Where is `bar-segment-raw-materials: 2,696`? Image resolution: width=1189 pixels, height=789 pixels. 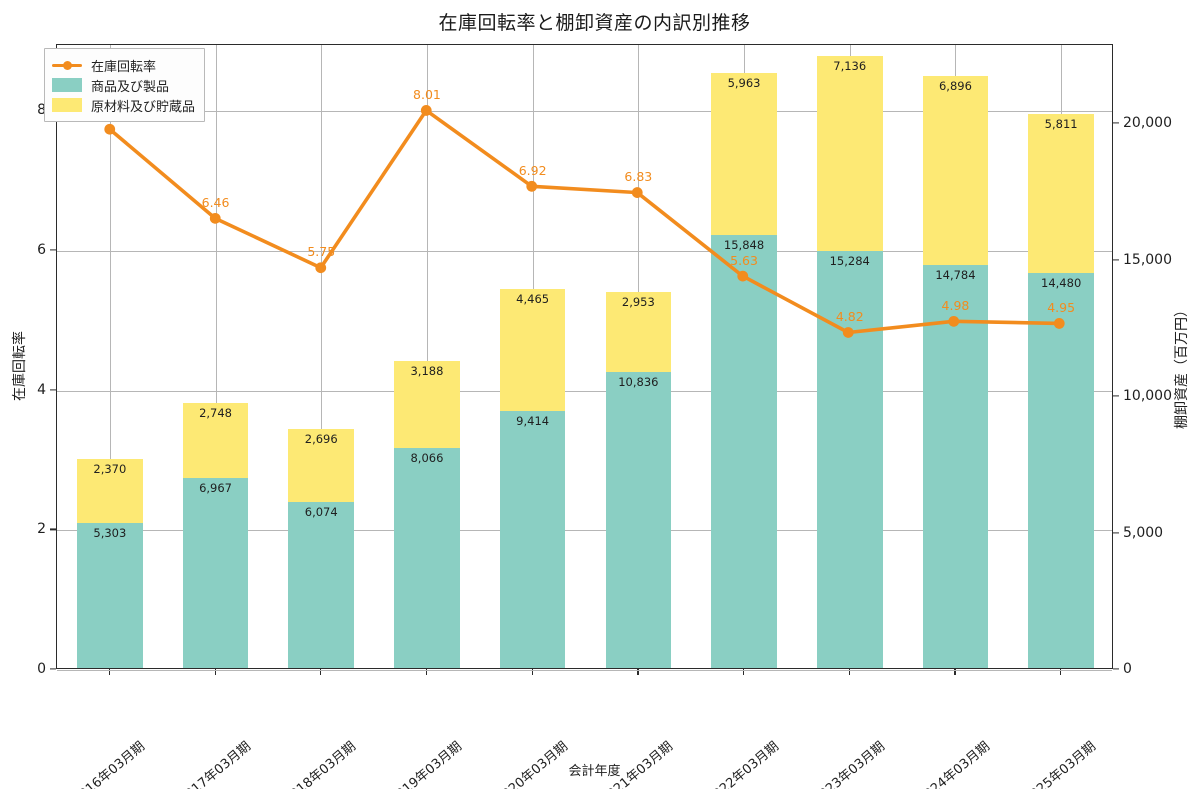 bar-segment-raw-materials: 2,696 is located at coordinates (321, 465).